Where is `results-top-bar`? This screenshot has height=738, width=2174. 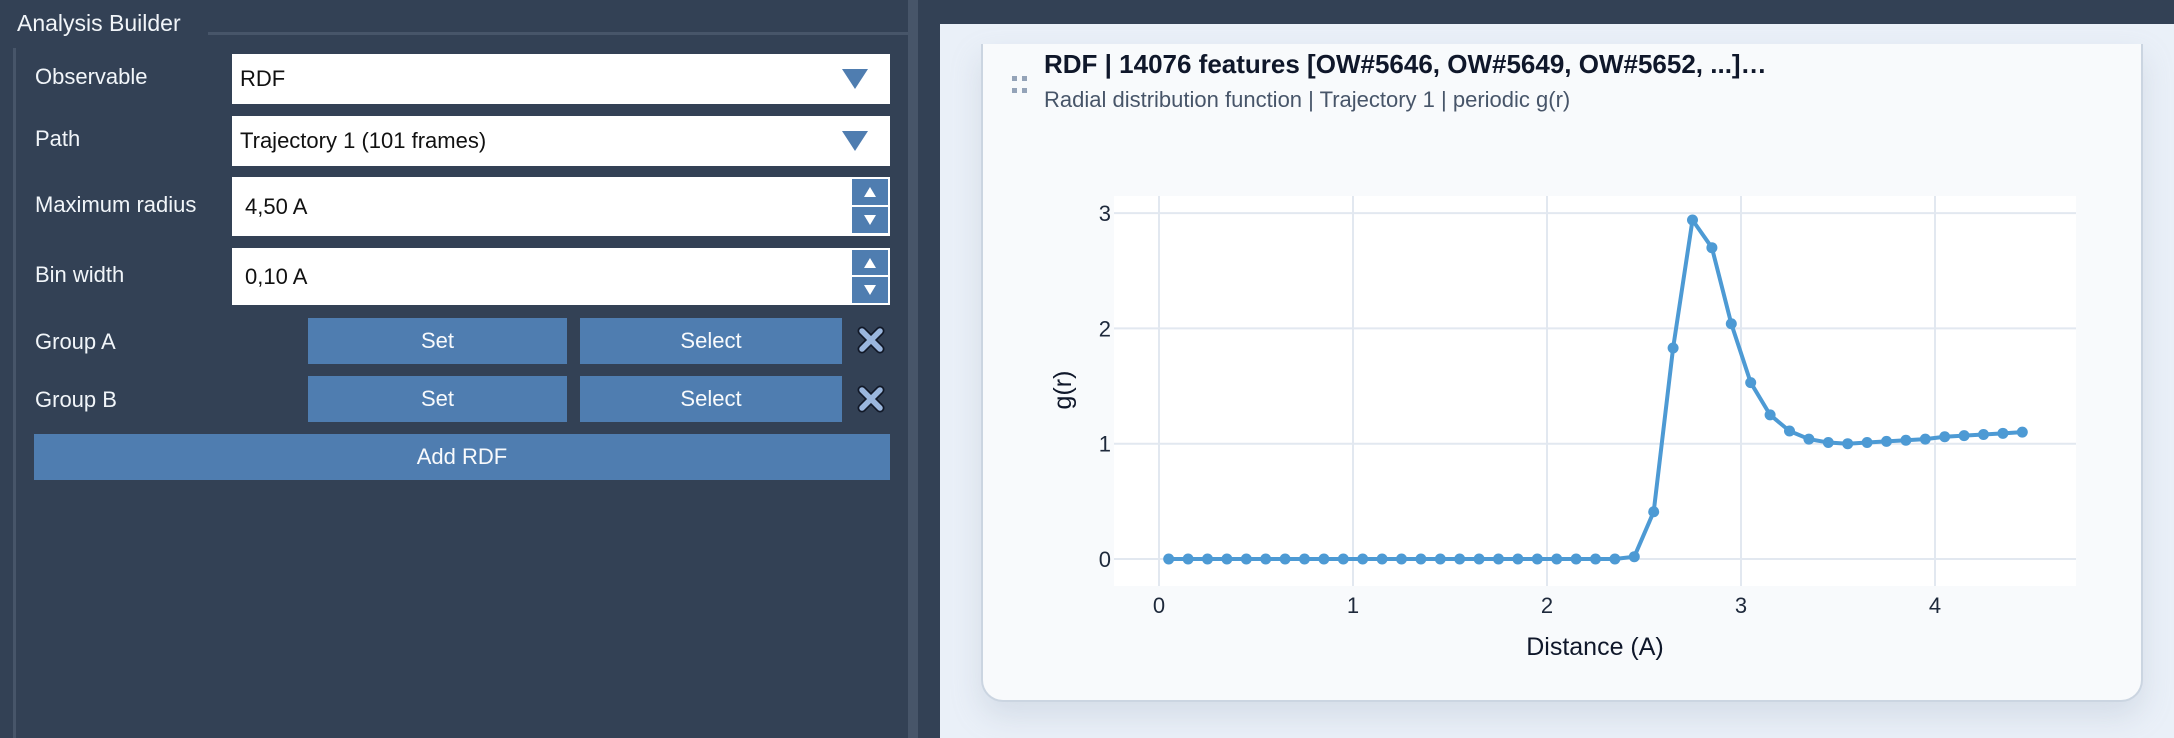
results-top-bar is located at coordinates (1557, 12).